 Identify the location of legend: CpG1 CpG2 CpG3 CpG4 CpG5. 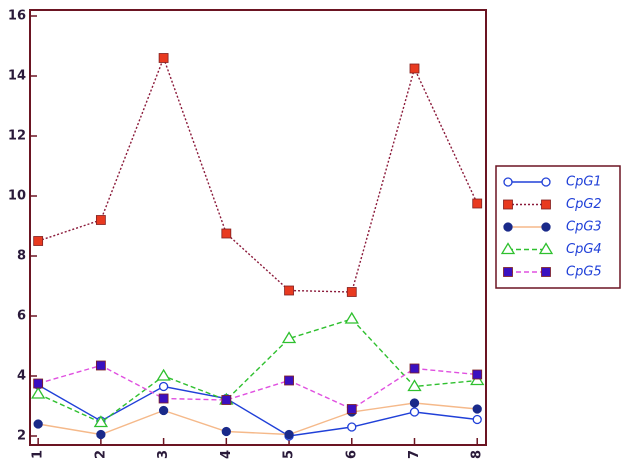
(558, 227).